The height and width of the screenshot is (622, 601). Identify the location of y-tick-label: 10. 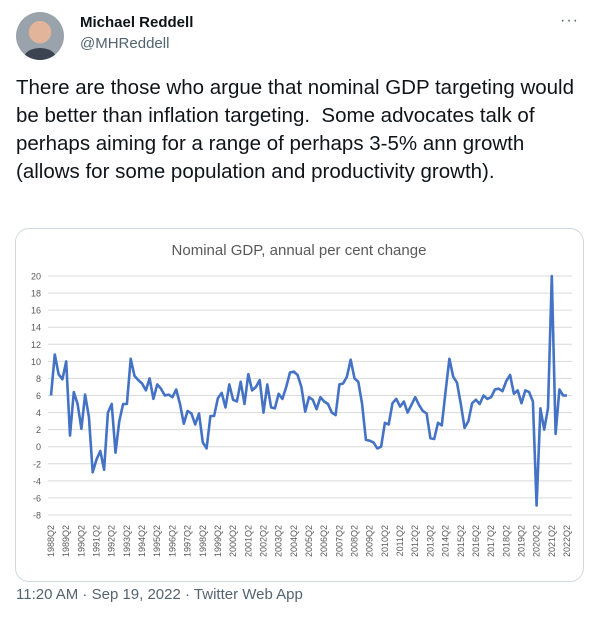
(36, 362).